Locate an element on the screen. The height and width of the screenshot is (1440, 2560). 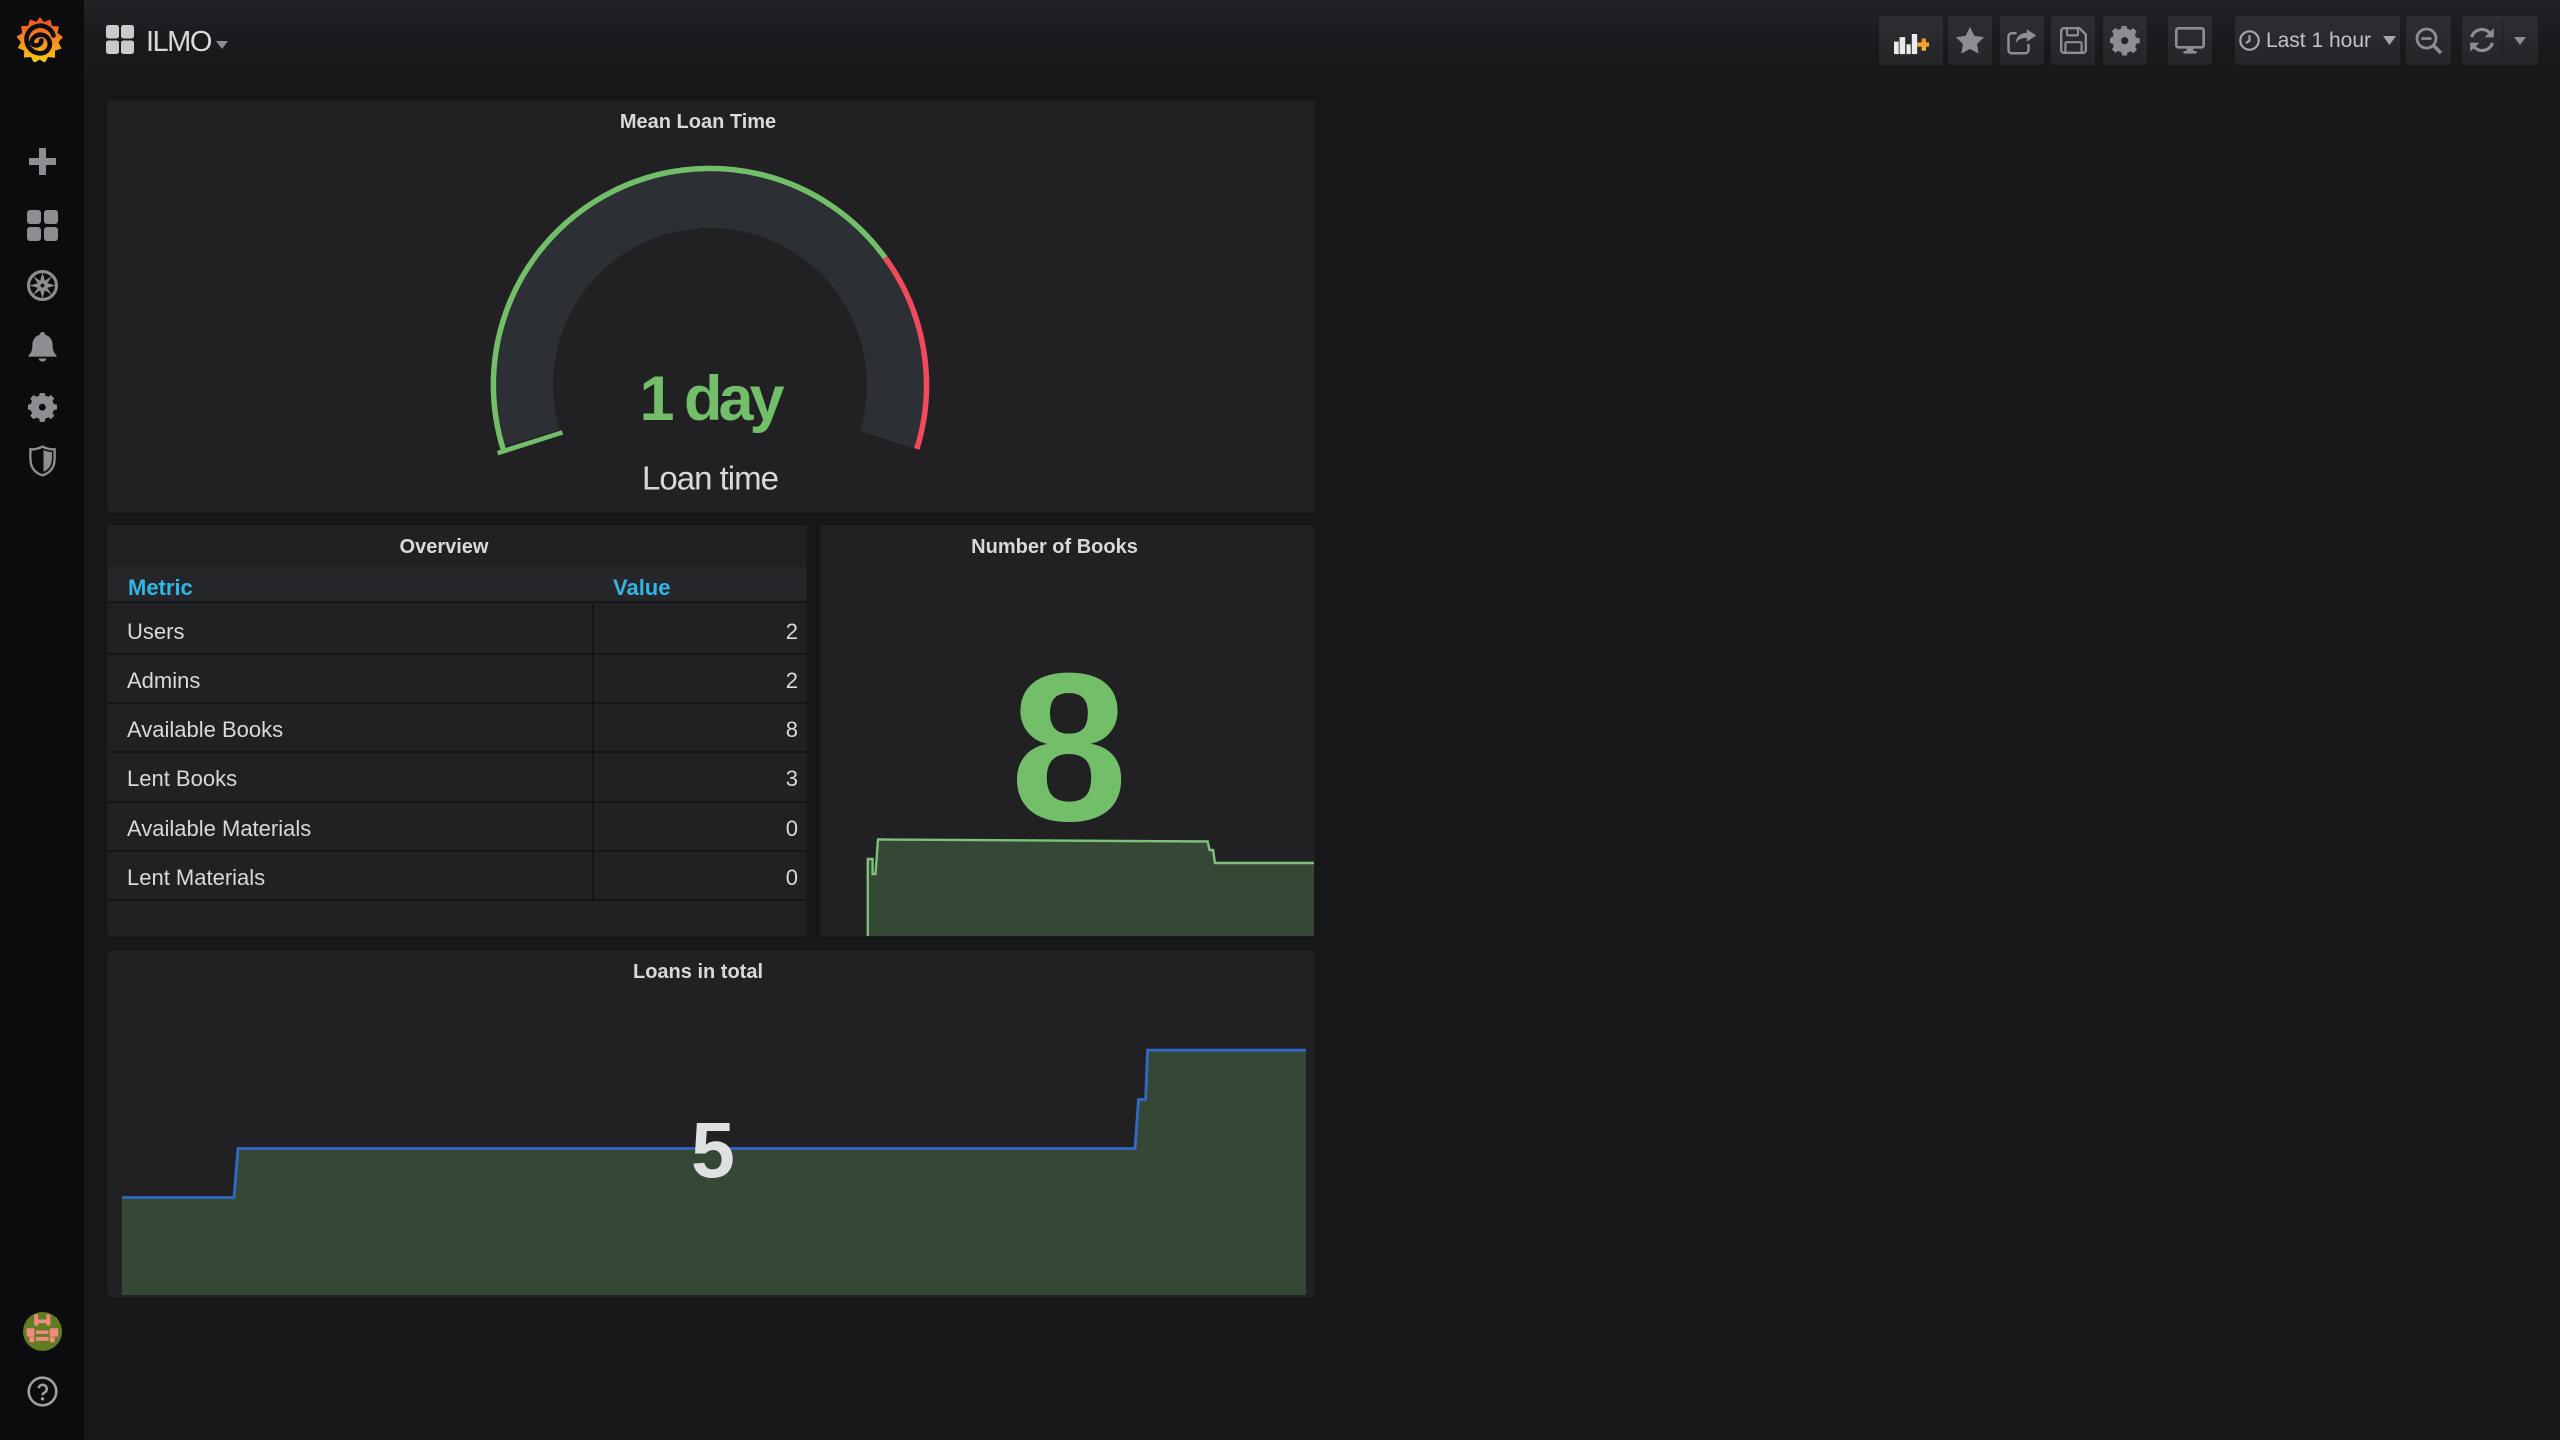
svg-text: 8 is located at coordinates (1068, 747).